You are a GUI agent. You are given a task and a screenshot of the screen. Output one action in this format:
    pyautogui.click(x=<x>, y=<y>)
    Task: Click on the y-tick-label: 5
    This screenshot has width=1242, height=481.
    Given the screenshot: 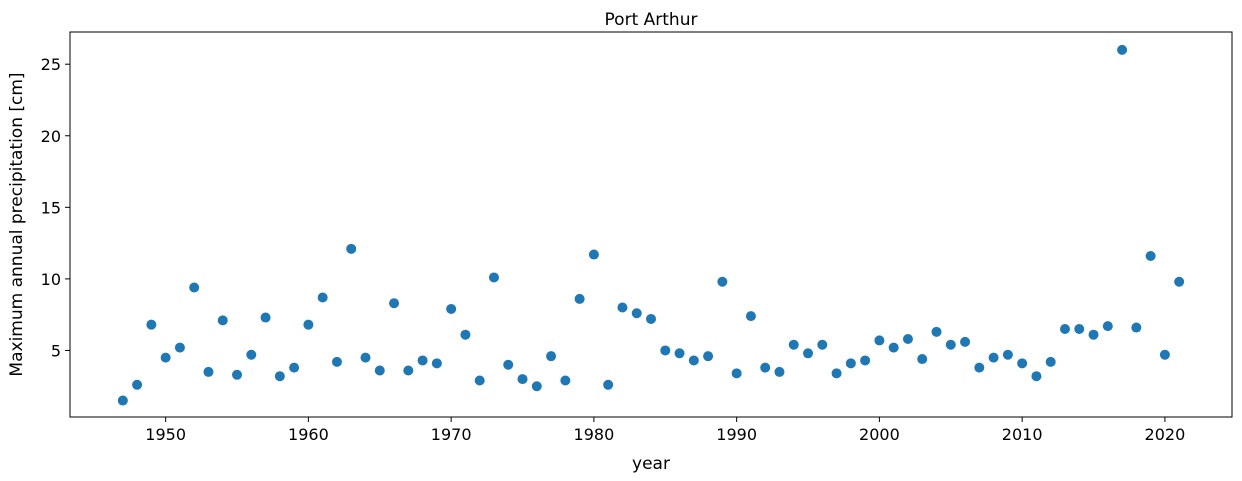 What is the action you would take?
    pyautogui.click(x=56, y=350)
    